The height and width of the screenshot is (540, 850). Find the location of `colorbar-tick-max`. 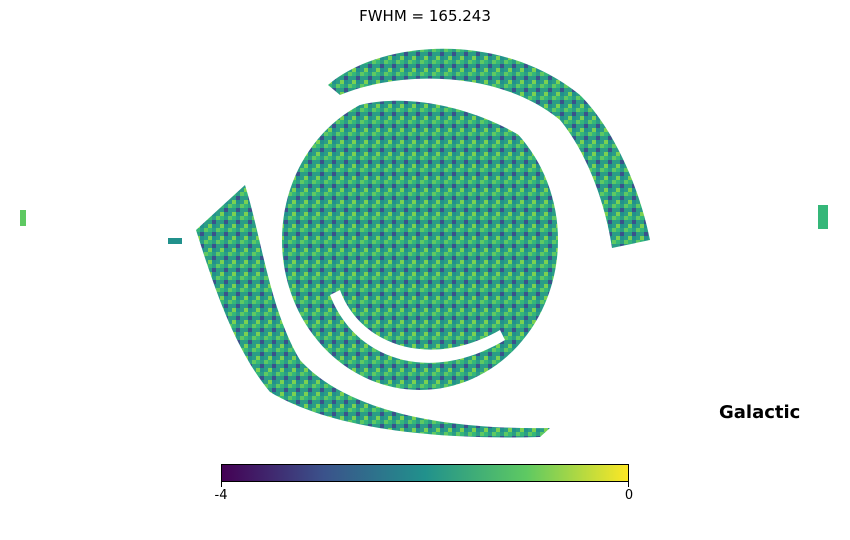

colorbar-tick-max is located at coordinates (628, 484).